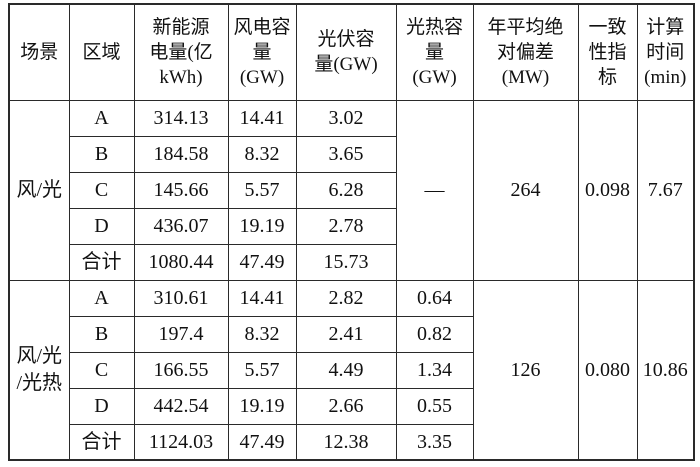 This screenshot has width=700, height=467. I want to click on table-row: B 184.58 8.32 3.65, so click(351, 154).